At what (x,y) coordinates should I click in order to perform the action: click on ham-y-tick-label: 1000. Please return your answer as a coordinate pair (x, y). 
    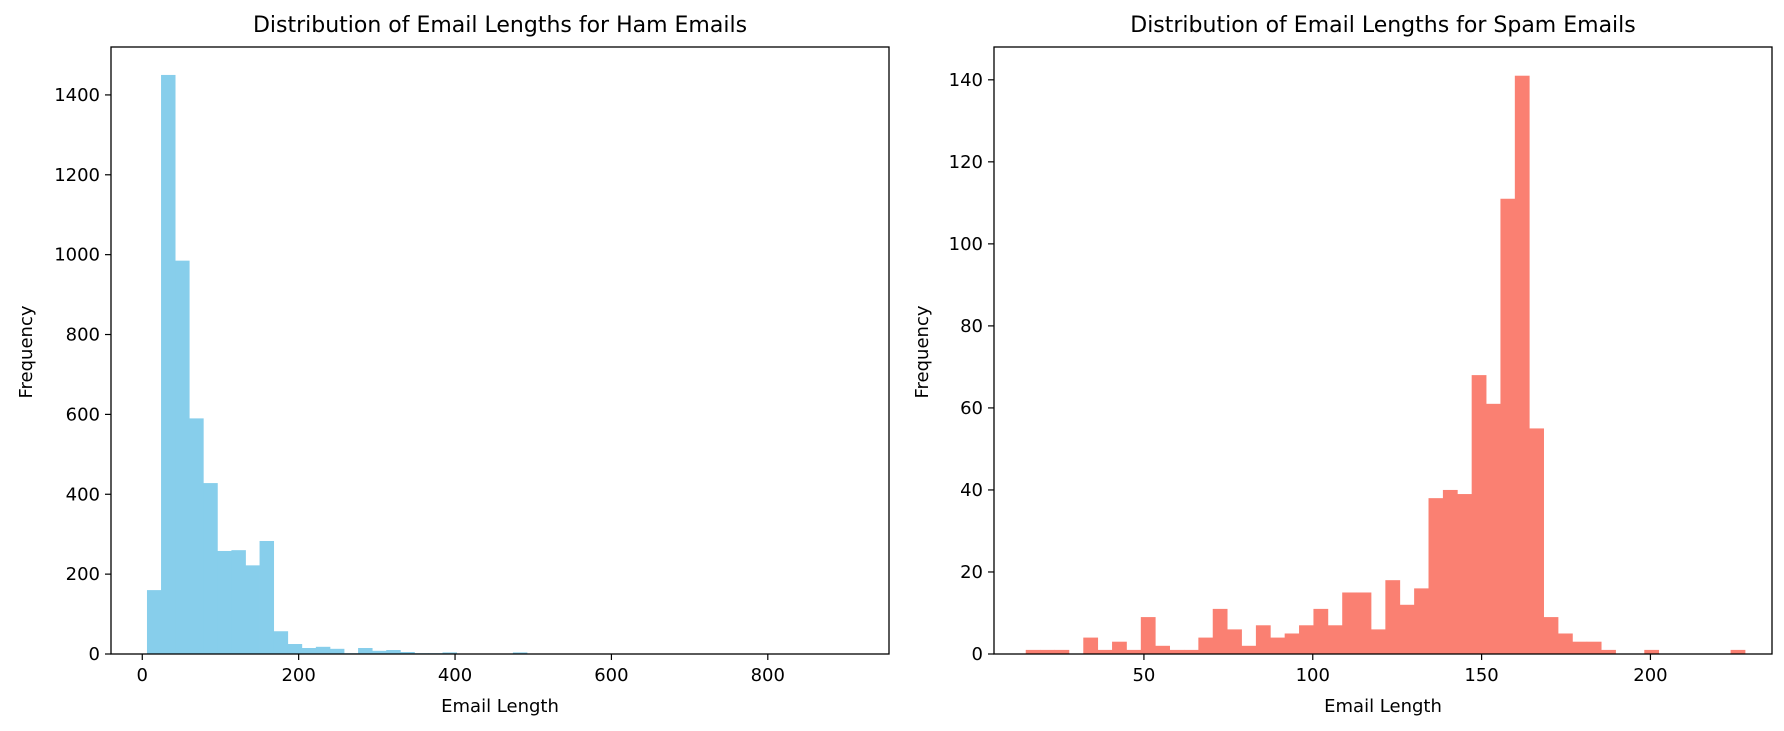
    Looking at the image, I should click on (77, 255).